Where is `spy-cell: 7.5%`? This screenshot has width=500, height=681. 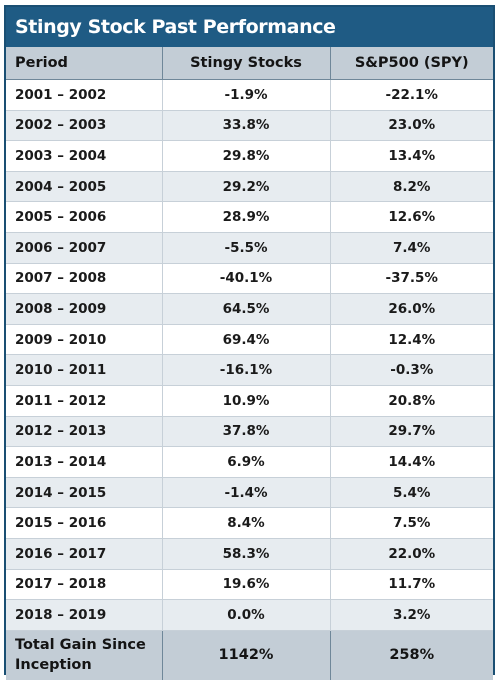
spy-cell: 7.5% is located at coordinates (411, 523).